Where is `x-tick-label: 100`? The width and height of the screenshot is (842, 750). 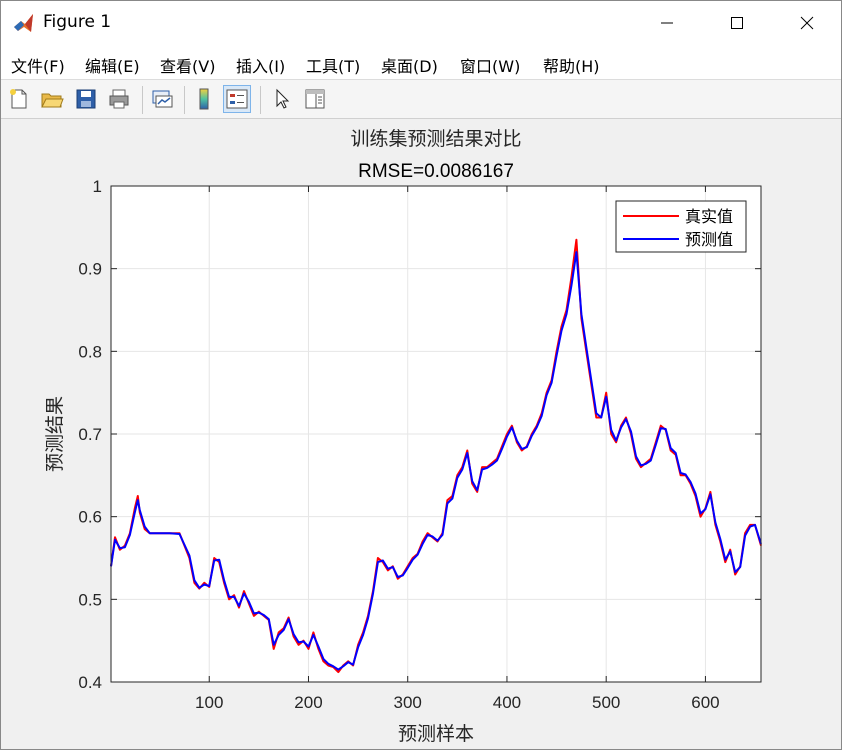 x-tick-label: 100 is located at coordinates (209, 702).